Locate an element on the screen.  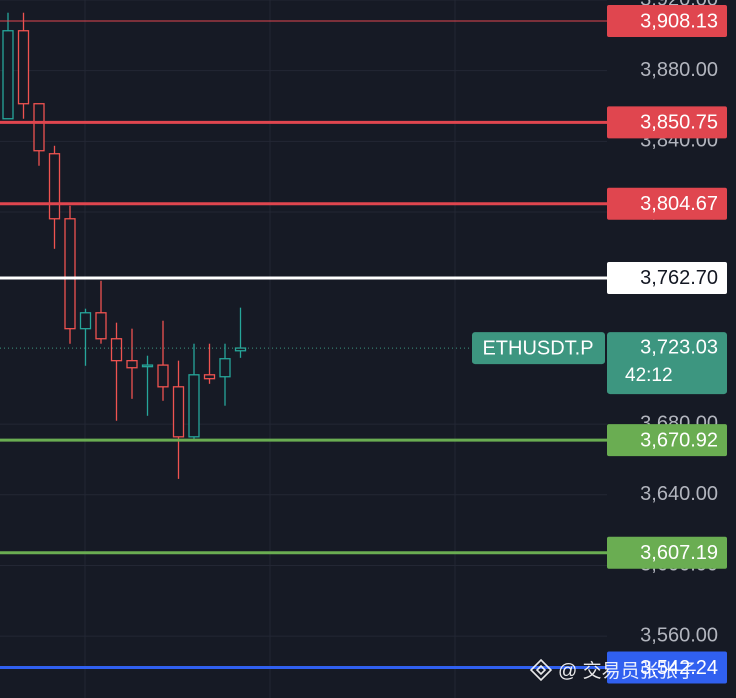
level-tag: 3,804.67 is located at coordinates (679, 204).